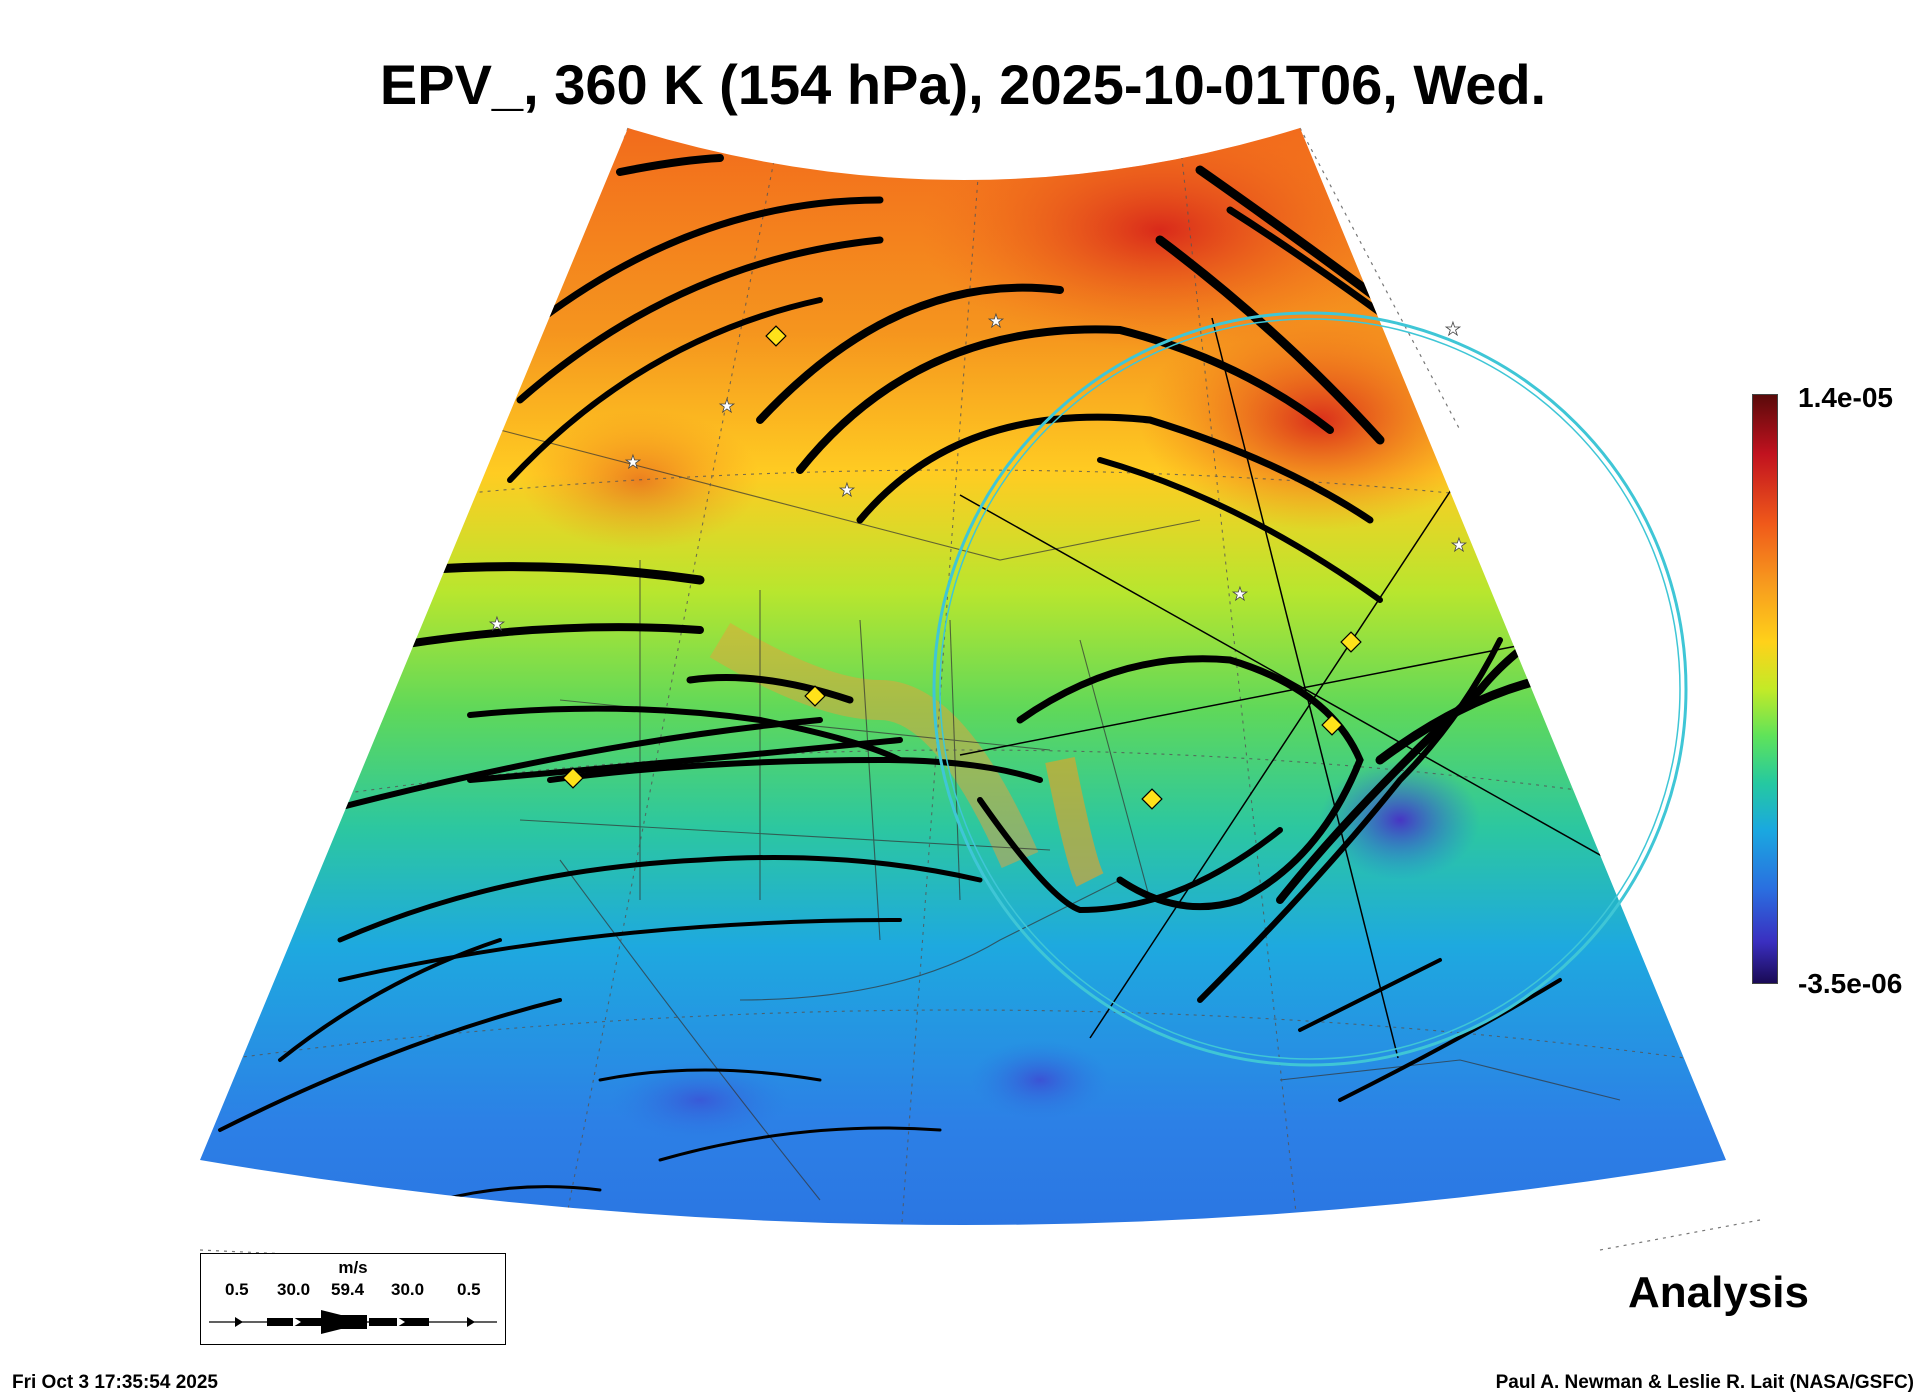 This screenshot has width=1926, height=1394. Describe the element at coordinates (1845, 397) in the screenshot. I see `colorbar-max-label: 1.4e-05` at that location.